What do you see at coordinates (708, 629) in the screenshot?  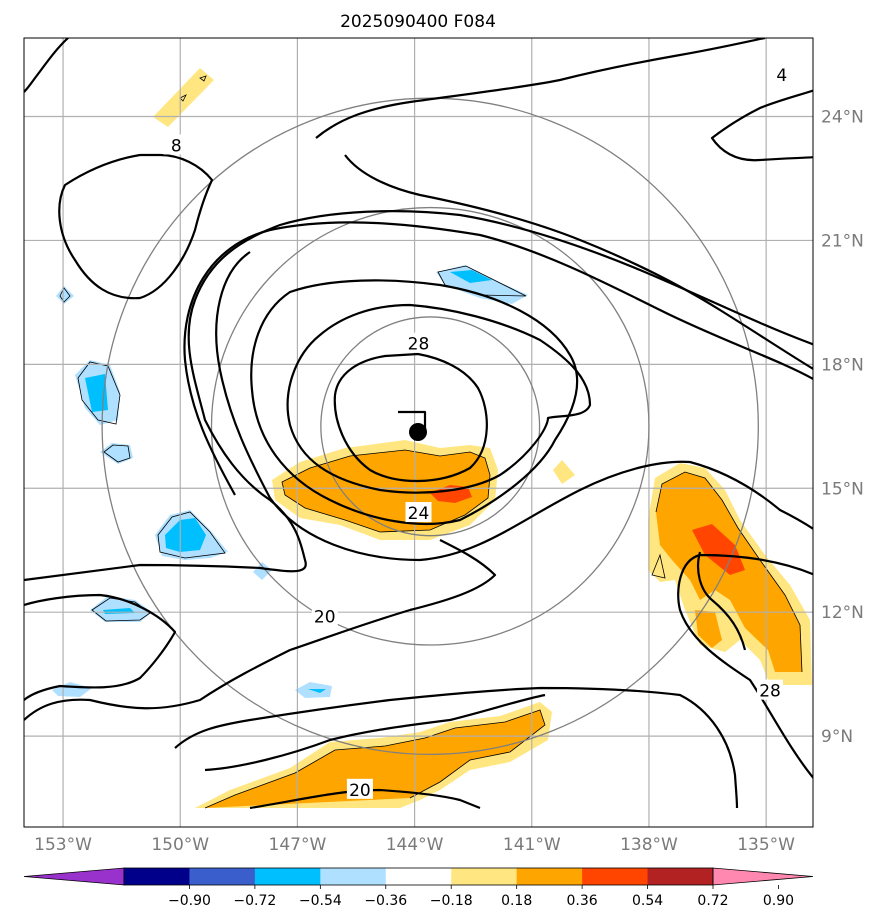 I see `shade-east-tail` at bounding box center [708, 629].